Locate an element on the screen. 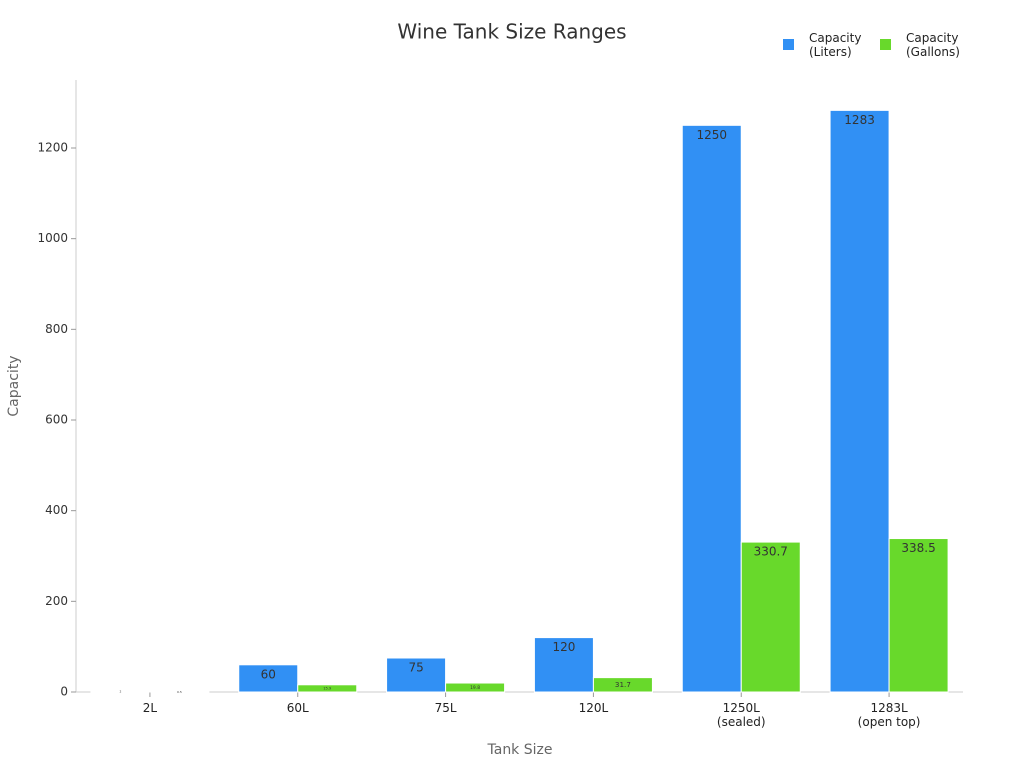  x-tick-label: 60L is located at coordinates (297, 708).